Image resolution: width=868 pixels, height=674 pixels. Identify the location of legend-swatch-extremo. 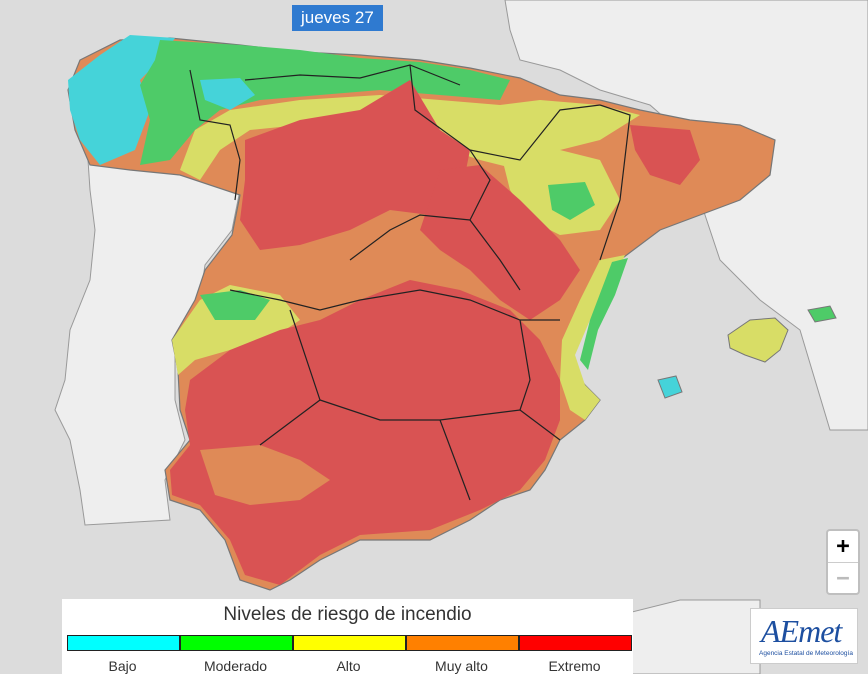
(575, 643).